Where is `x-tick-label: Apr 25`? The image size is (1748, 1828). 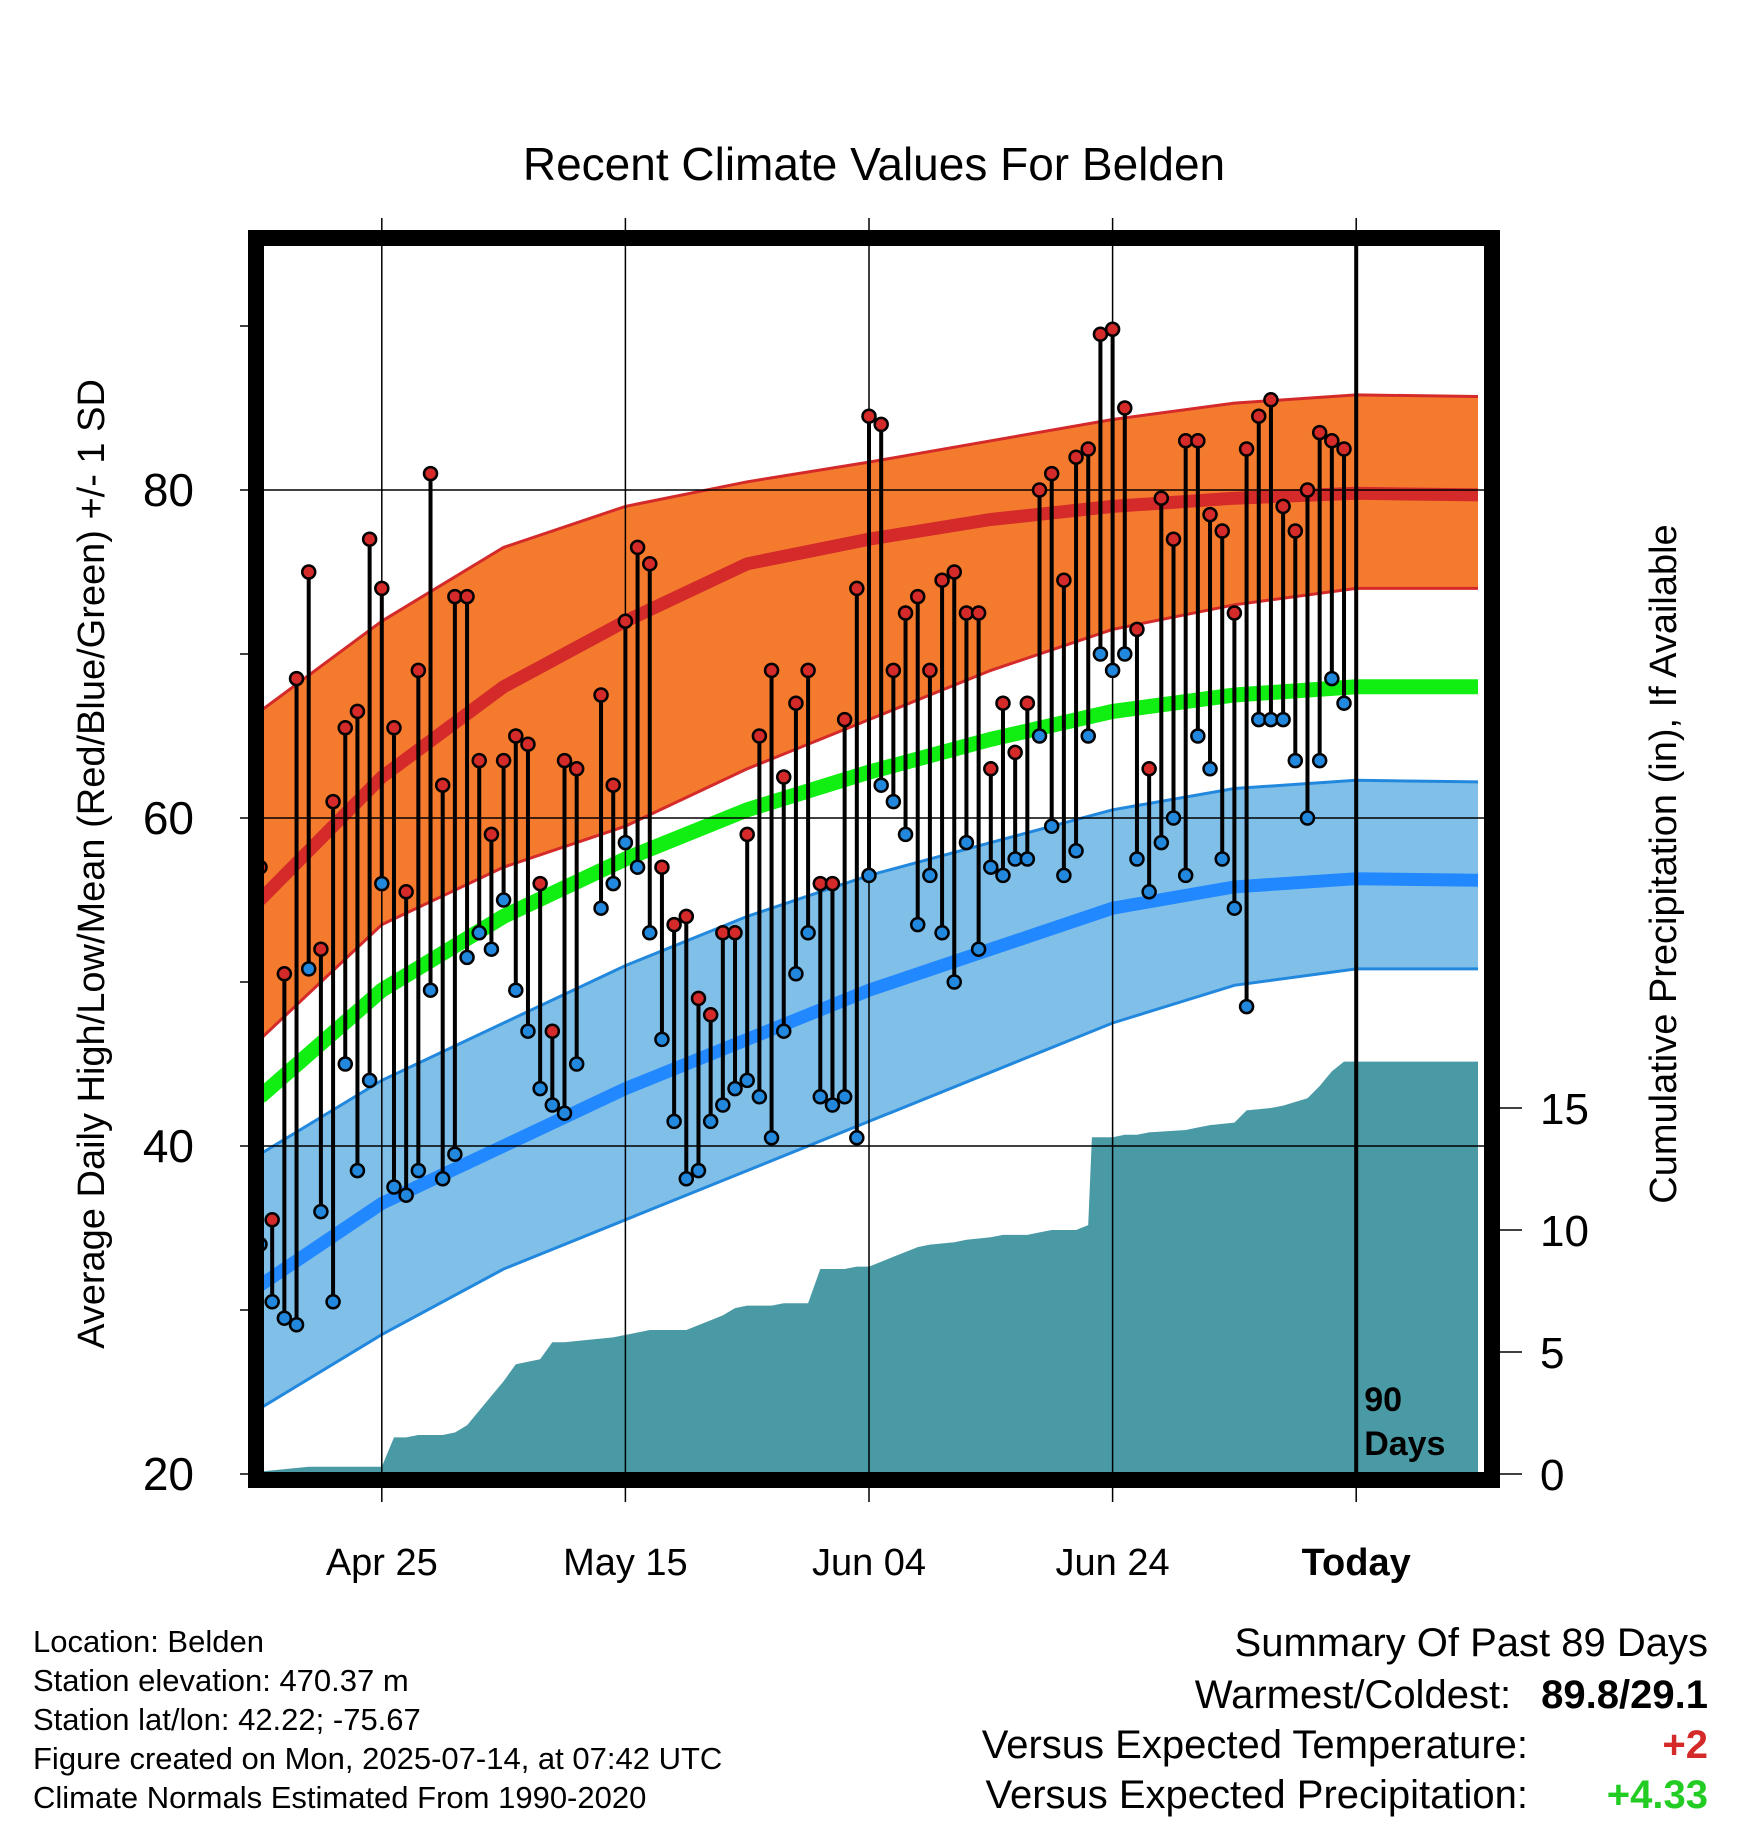 x-tick-label: Apr 25 is located at coordinates (382, 1563).